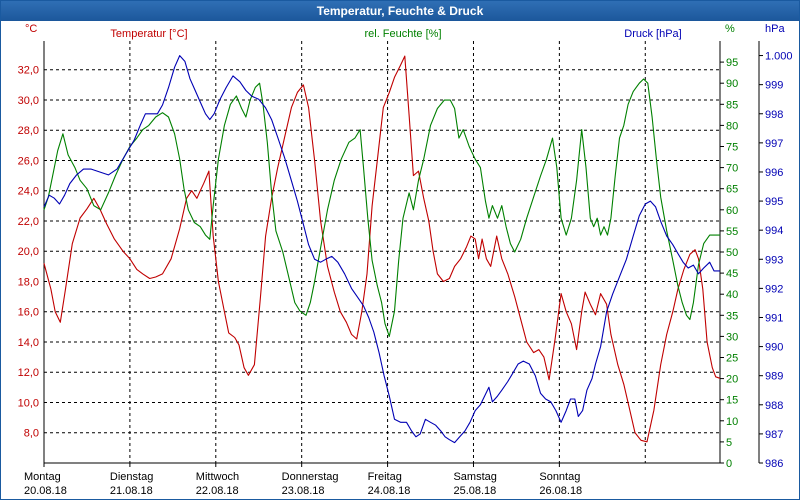 Image resolution: width=800 pixels, height=500 pixels. I want to click on temperature-tick-label: 30,0, so click(28, 101).